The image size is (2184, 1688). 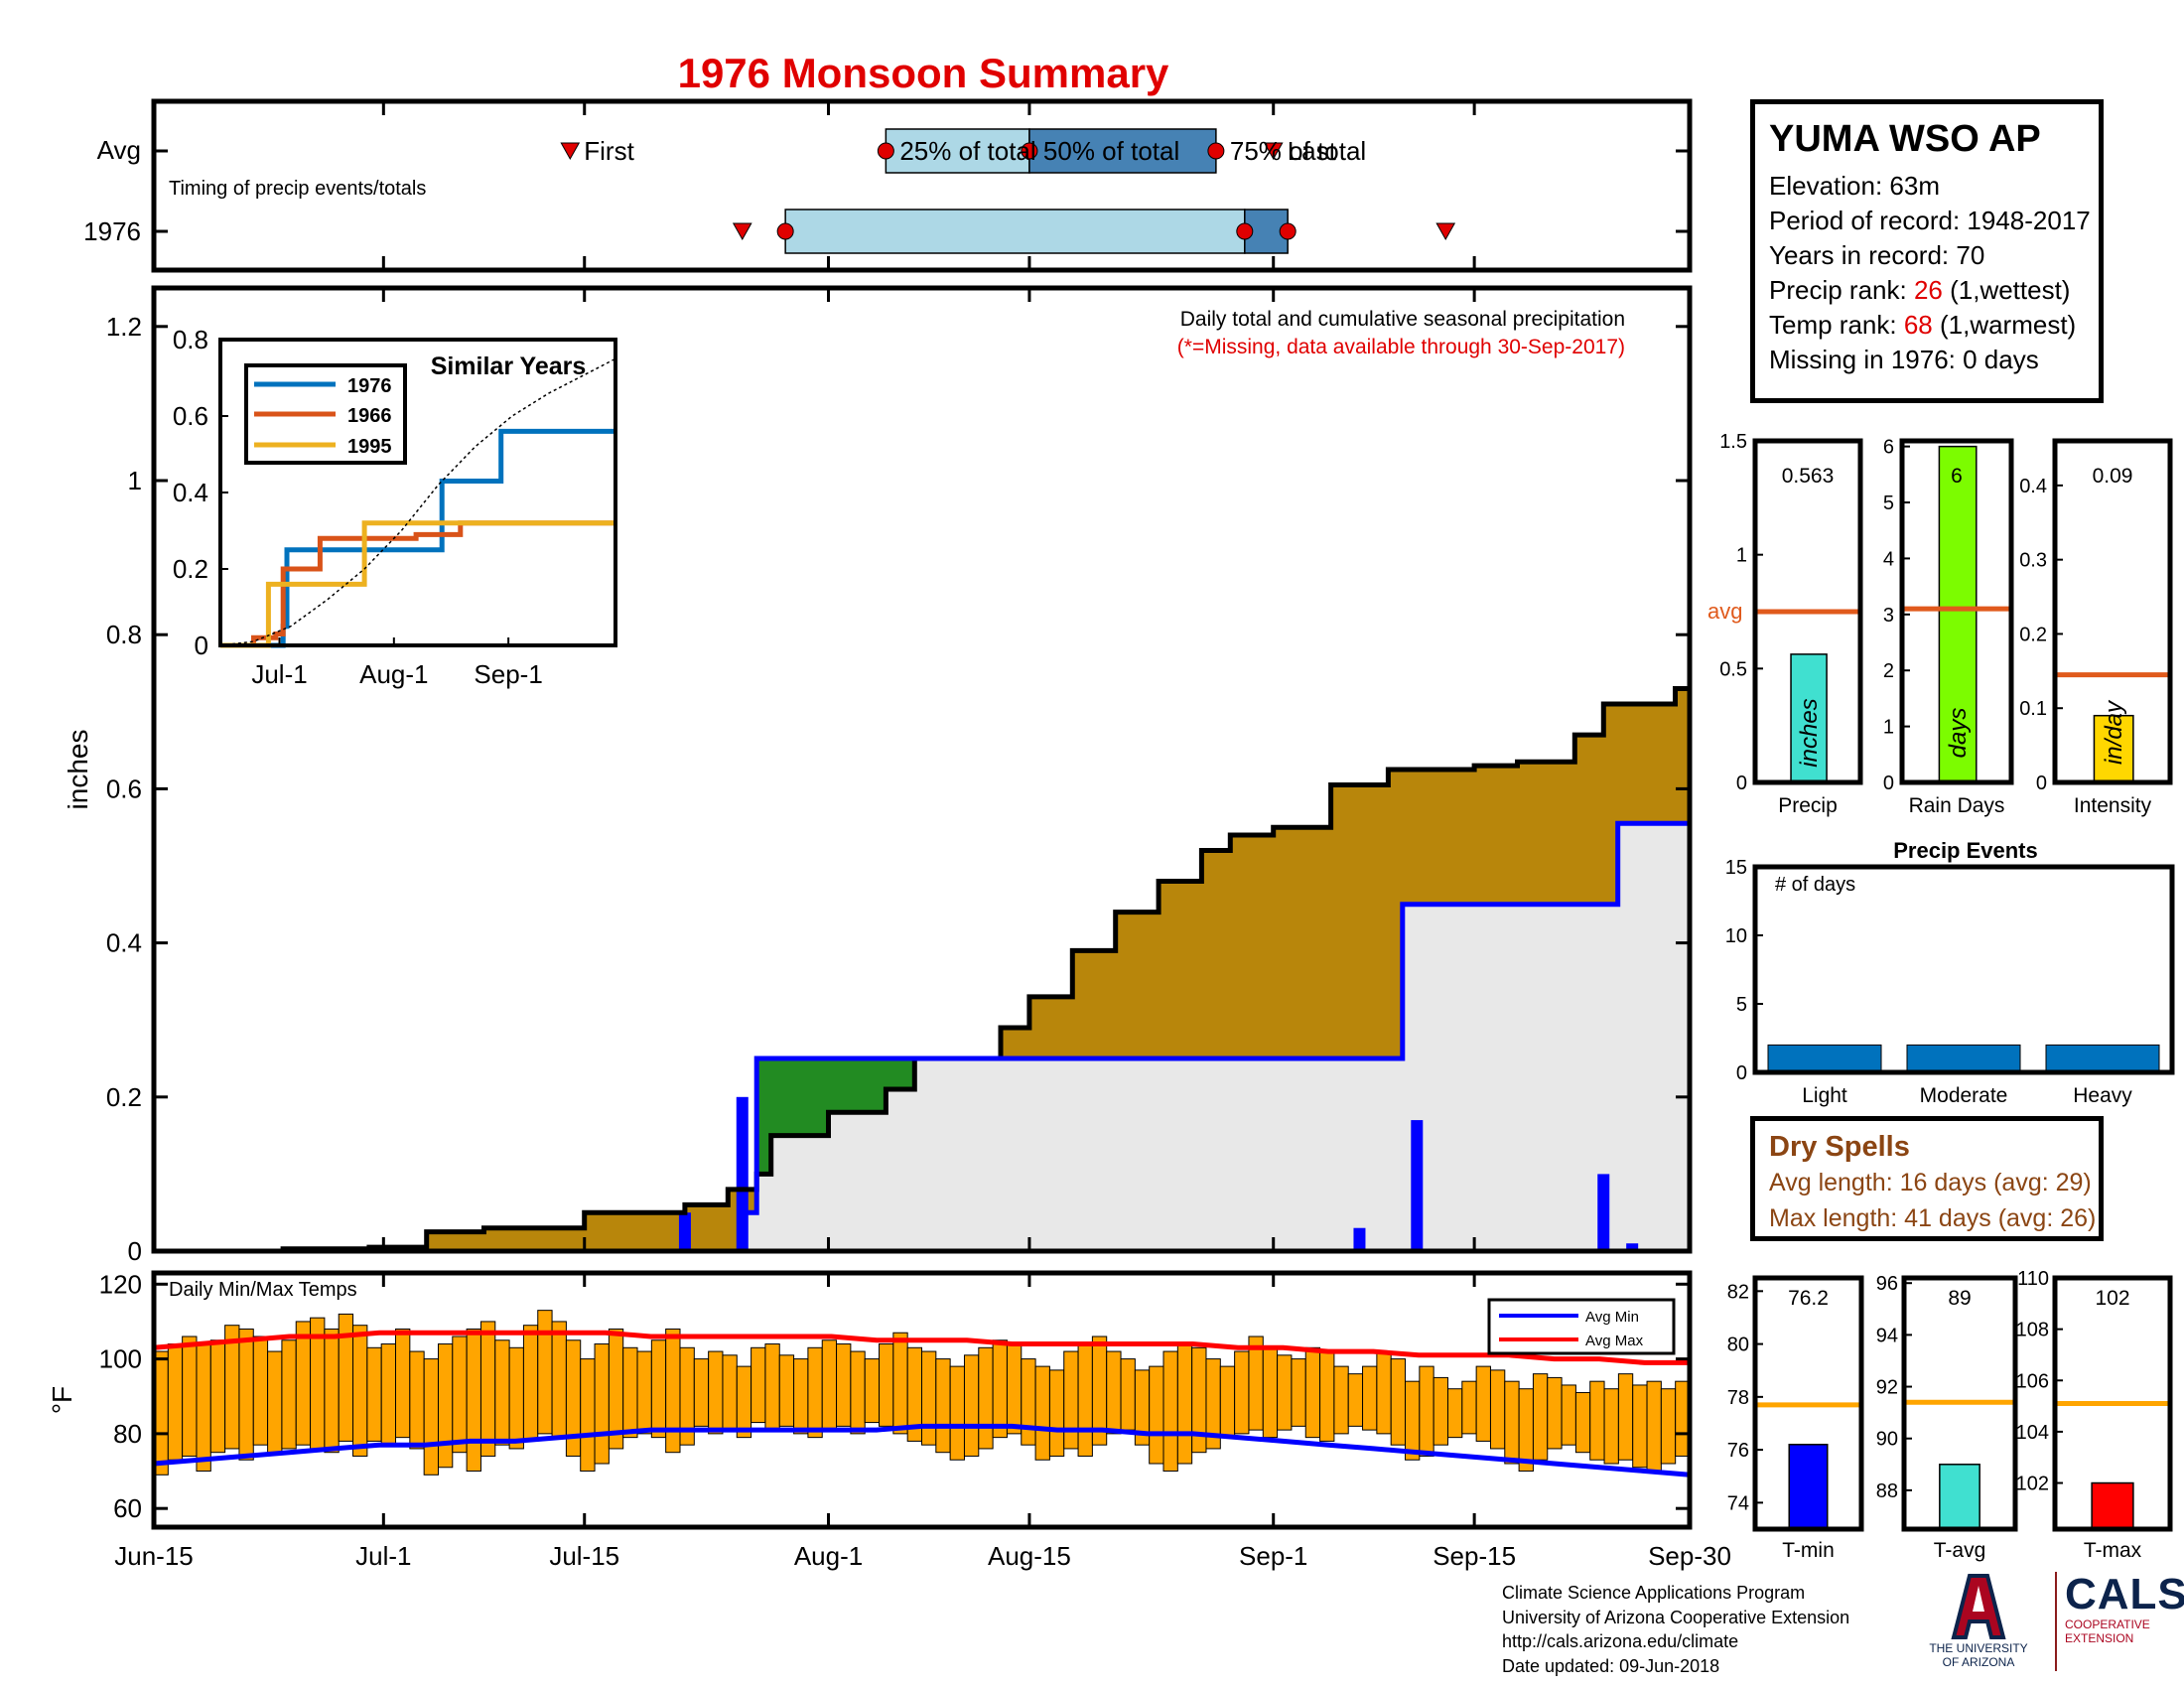 I want to click on tavg-ytick-label: 92, so click(x=1887, y=1388).